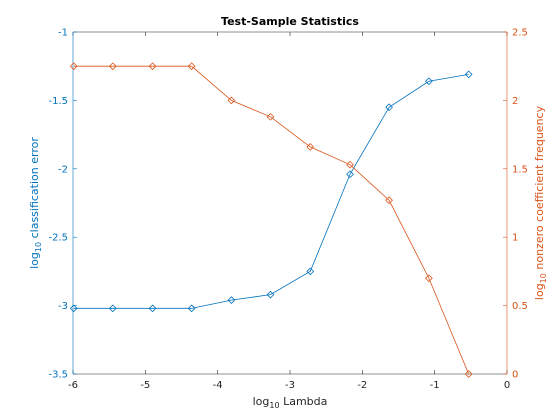  I want to click on x-axis-label: log10 Lambda, so click(290, 402).